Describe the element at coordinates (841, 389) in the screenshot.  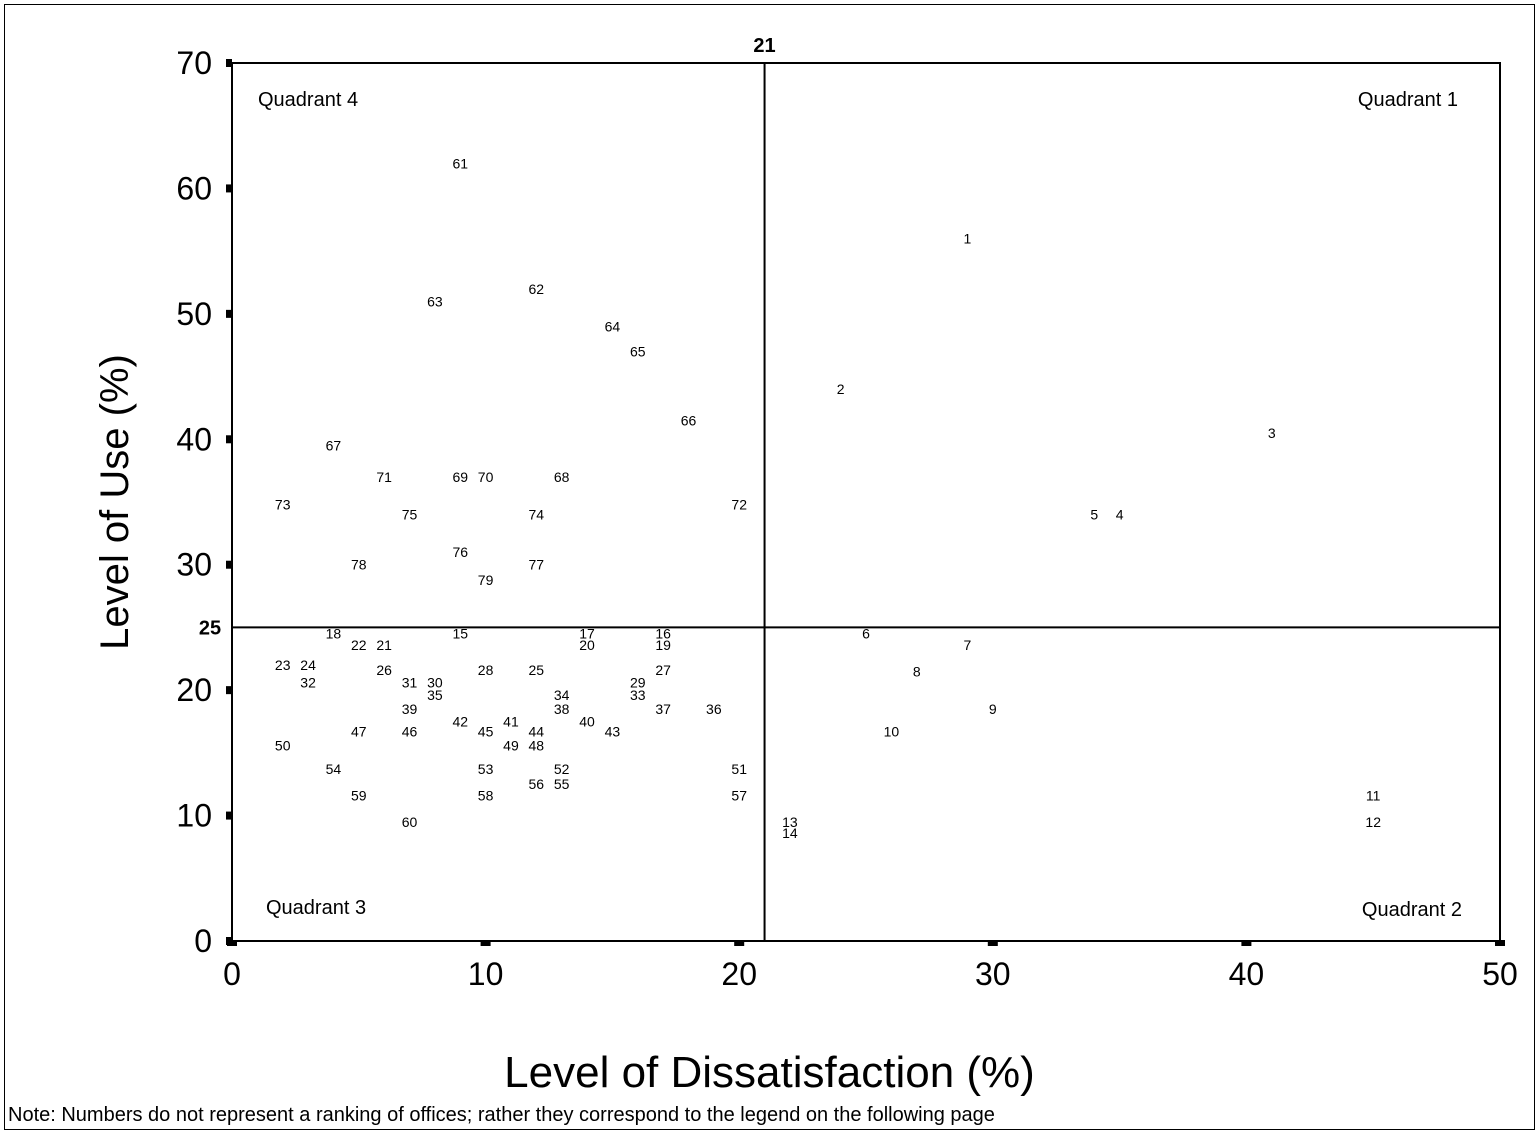
I see `point-label: 2` at that location.